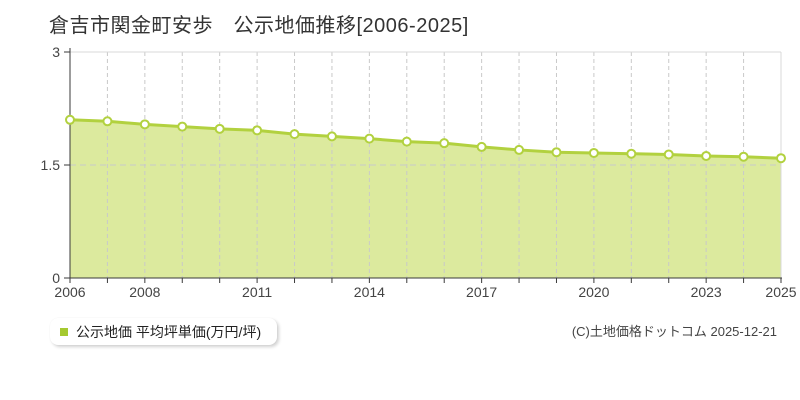  I want to click on y-tick-label: 3, so click(56, 52).